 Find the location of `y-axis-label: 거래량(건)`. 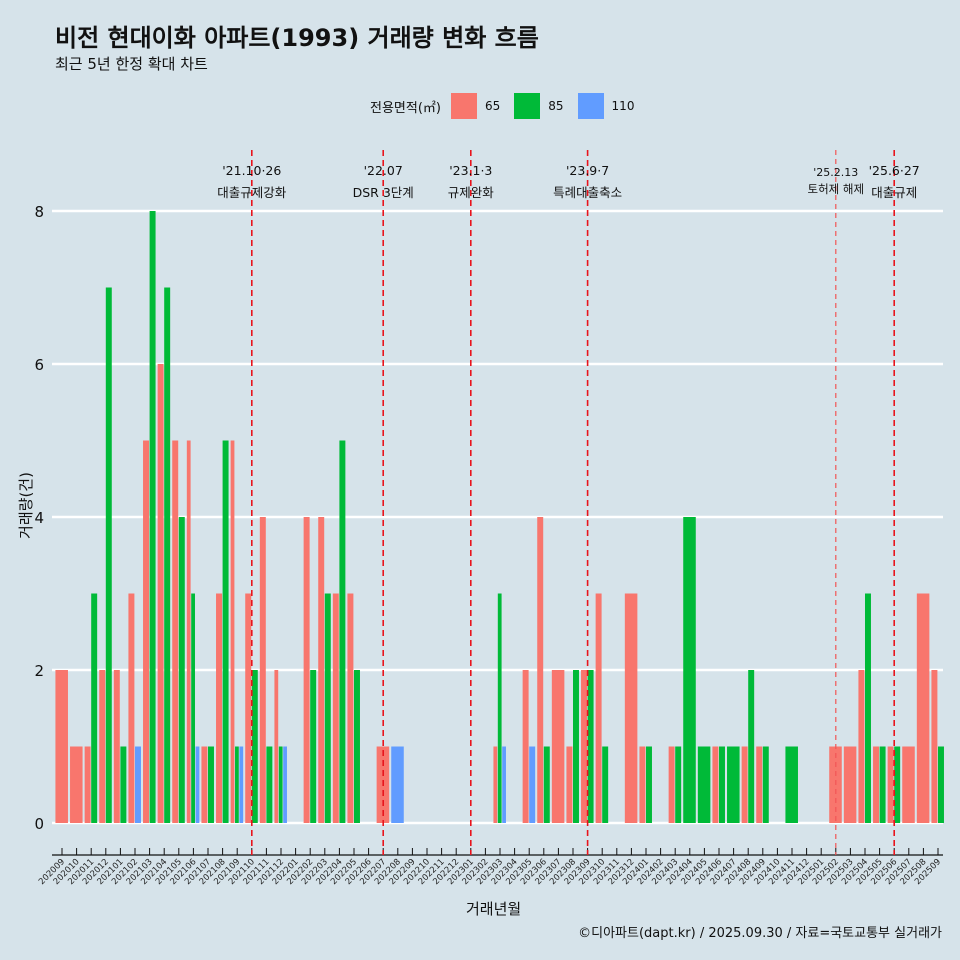

y-axis-label: 거래량(건) is located at coordinates (25, 505).